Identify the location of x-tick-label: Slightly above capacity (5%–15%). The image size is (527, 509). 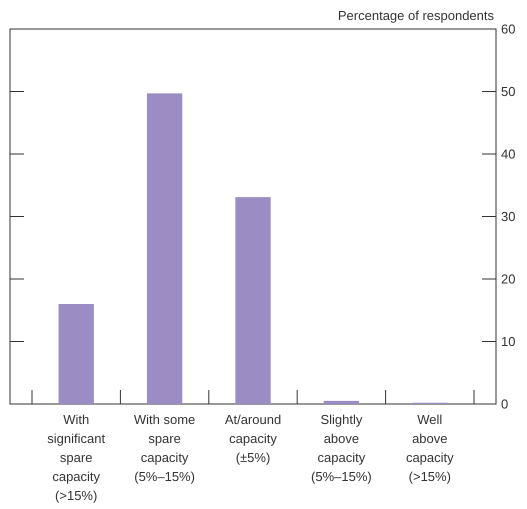
(341, 448).